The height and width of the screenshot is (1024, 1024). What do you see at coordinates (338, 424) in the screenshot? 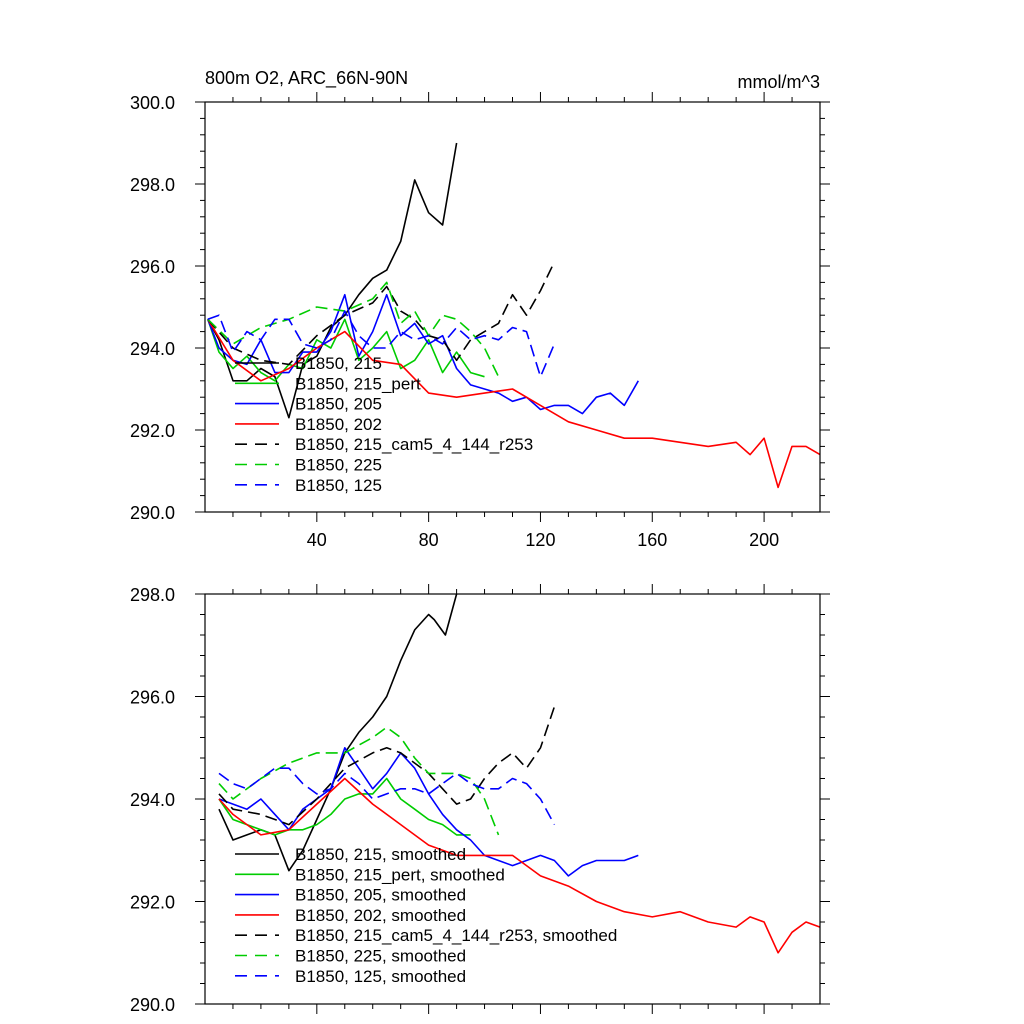
I see `legend-label: B1850, 202` at bounding box center [338, 424].